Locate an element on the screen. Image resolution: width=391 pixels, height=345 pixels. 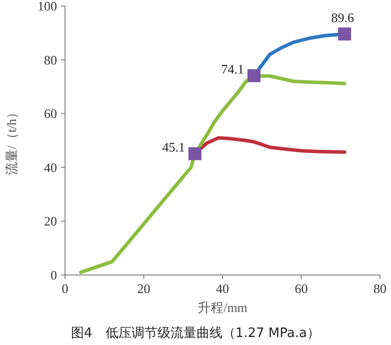
y-tick-label: 100 is located at coordinates (47, 7).